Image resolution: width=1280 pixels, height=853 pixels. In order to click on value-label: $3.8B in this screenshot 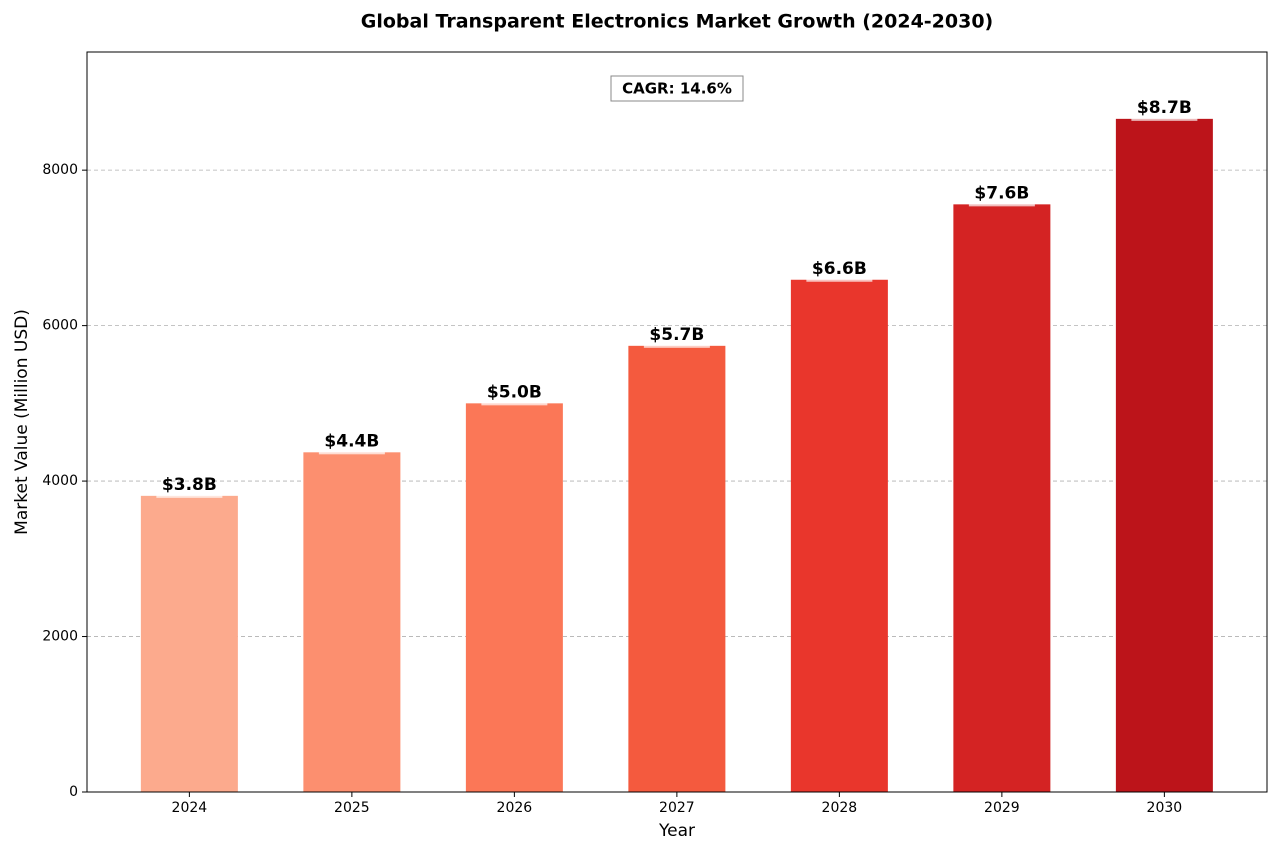, I will do `click(189, 485)`.